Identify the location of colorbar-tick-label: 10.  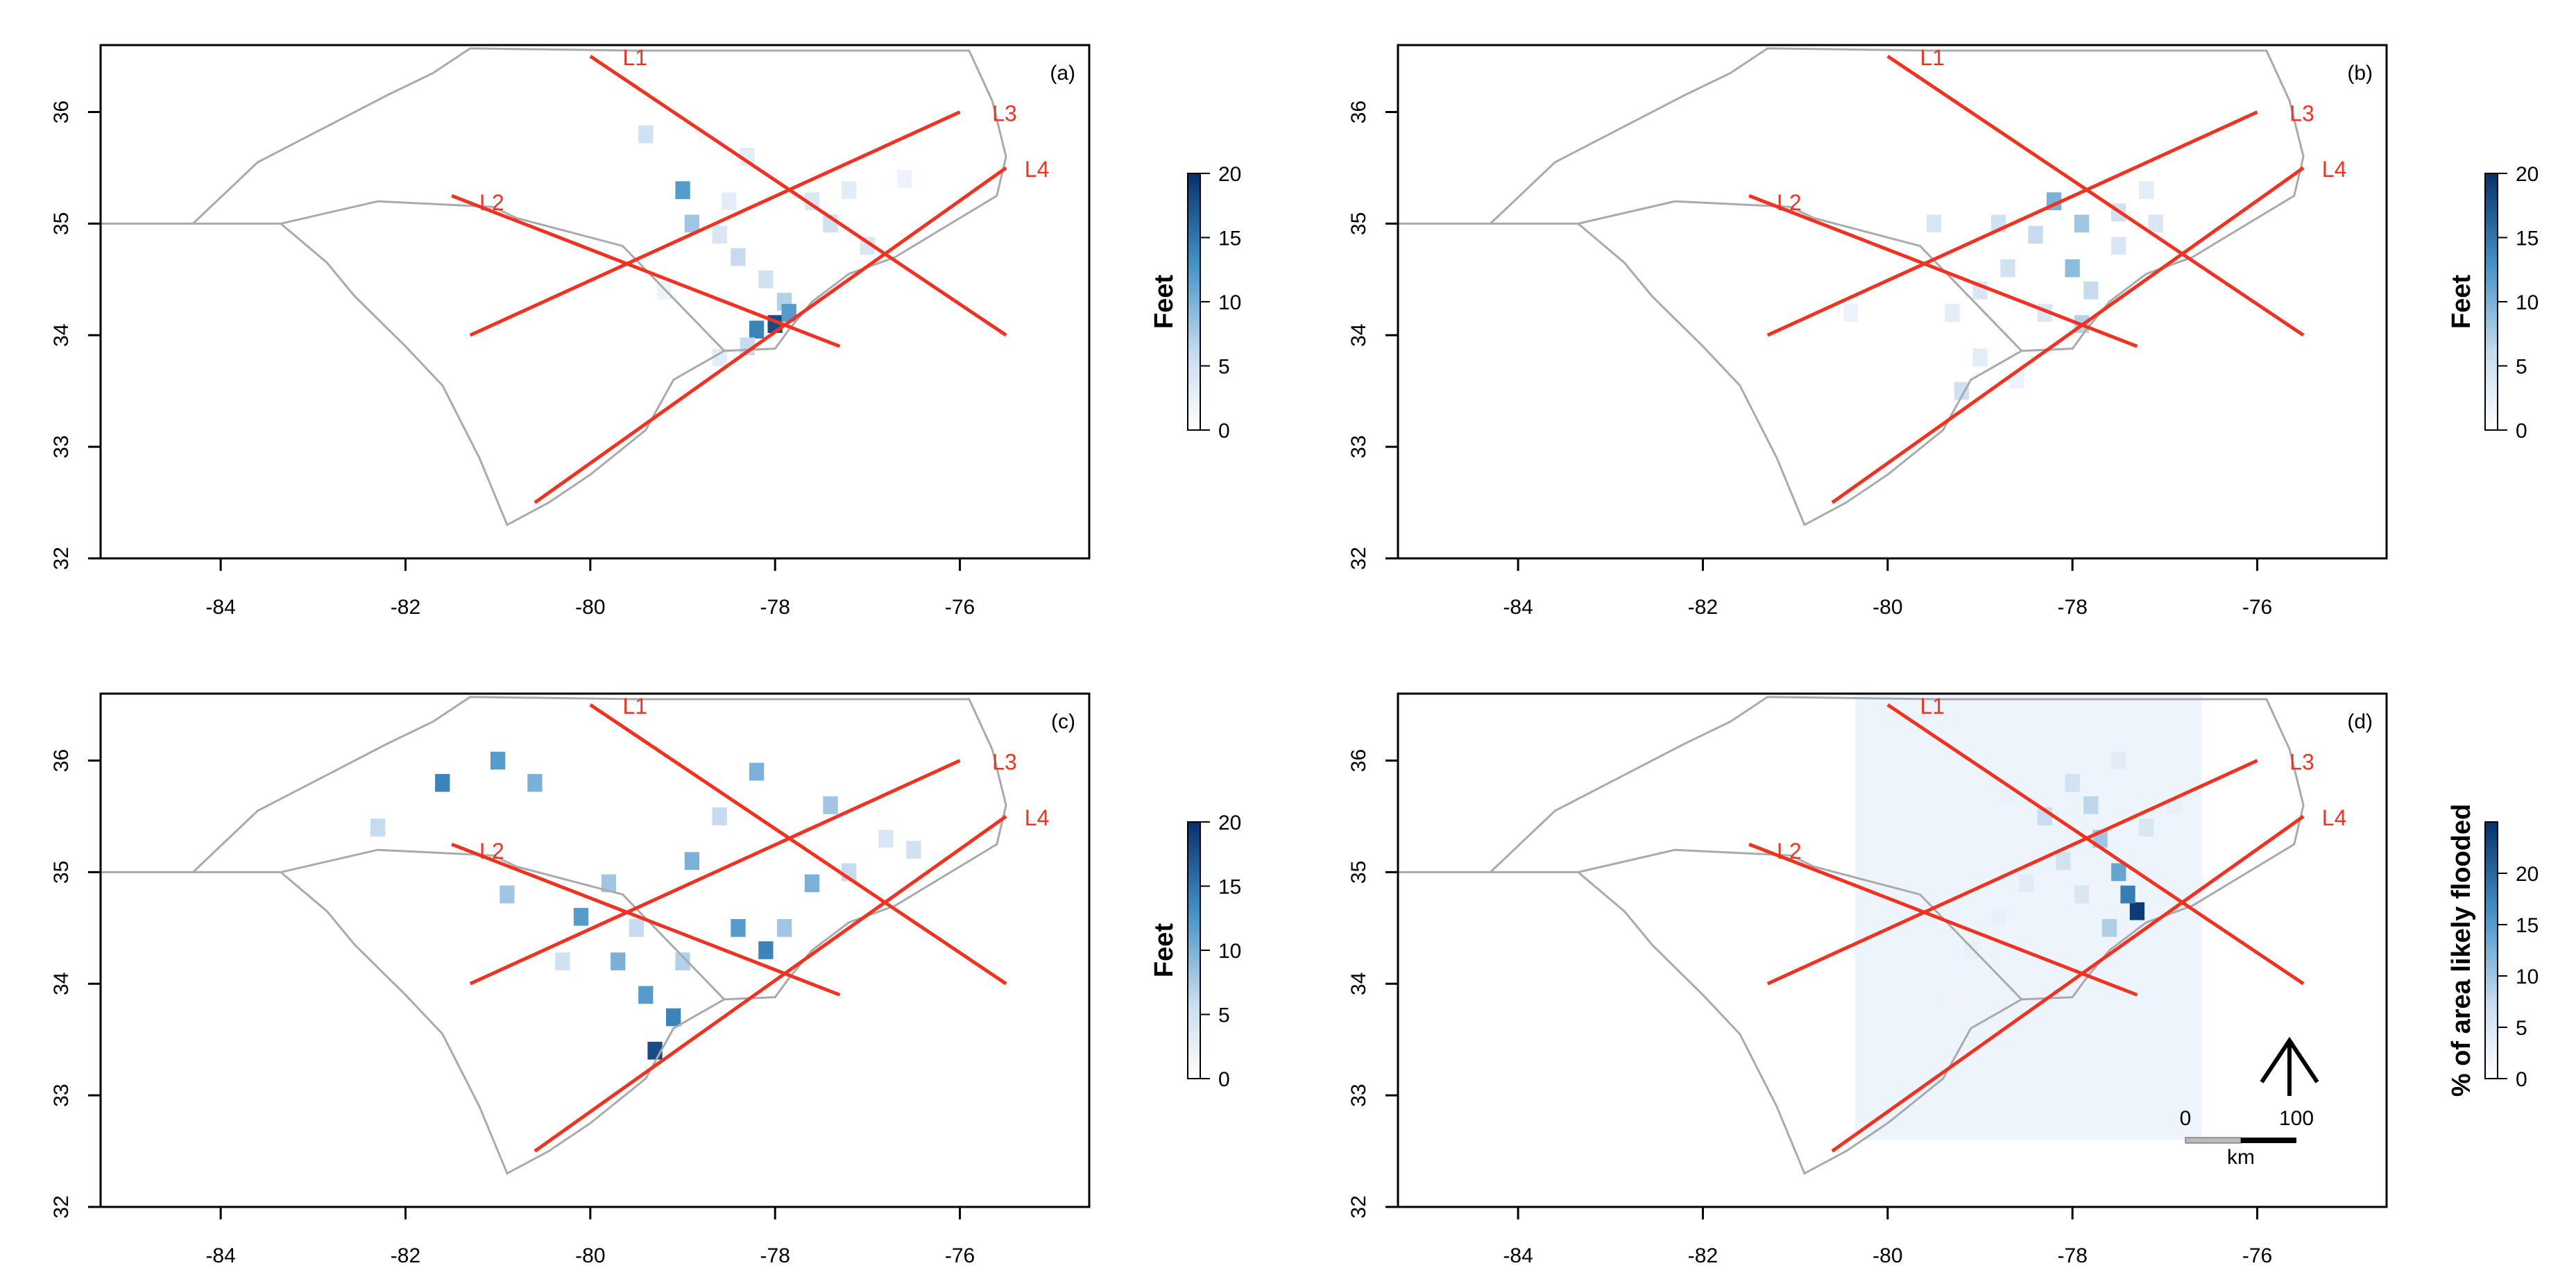
(1229, 302).